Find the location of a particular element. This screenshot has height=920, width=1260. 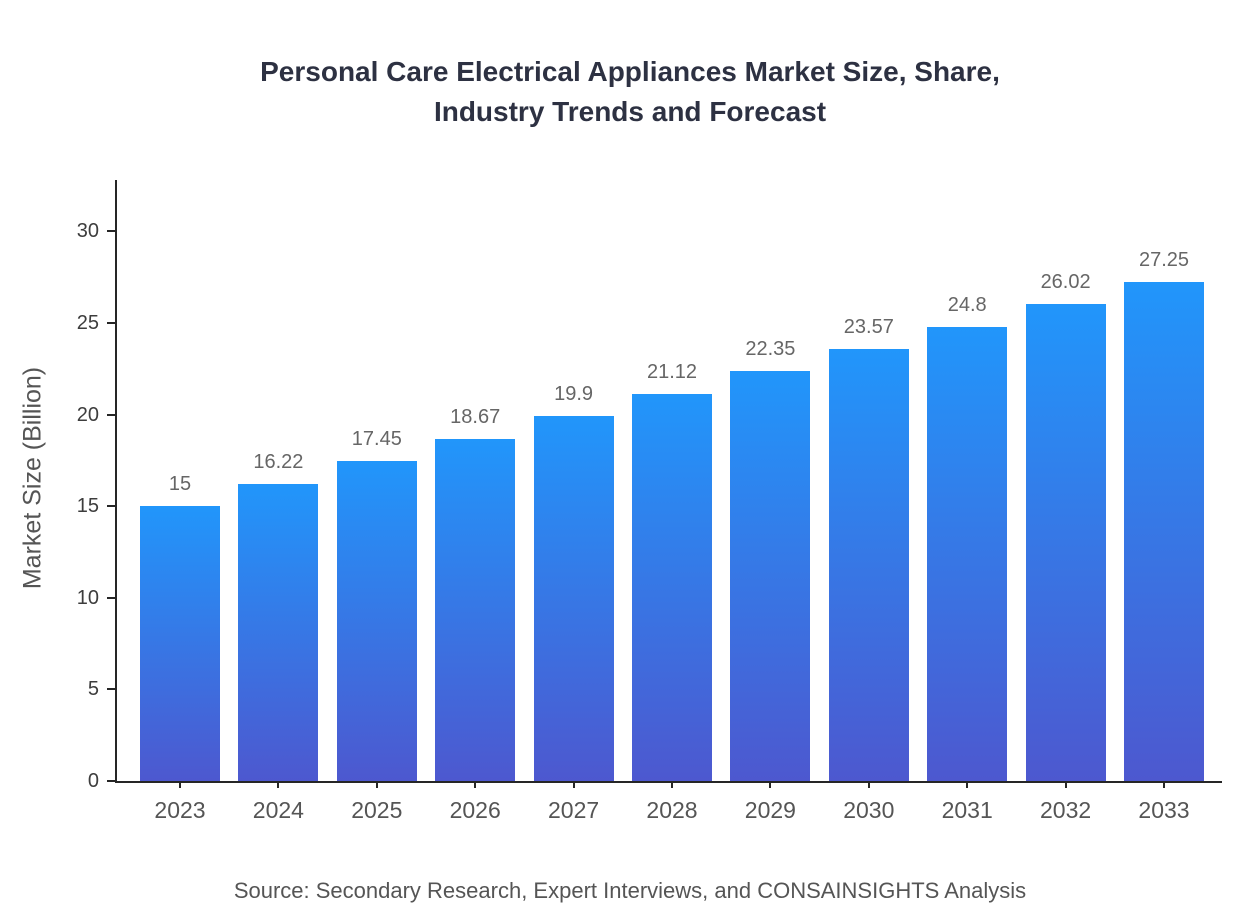

x-tick-label: 2030 is located at coordinates (869, 810).